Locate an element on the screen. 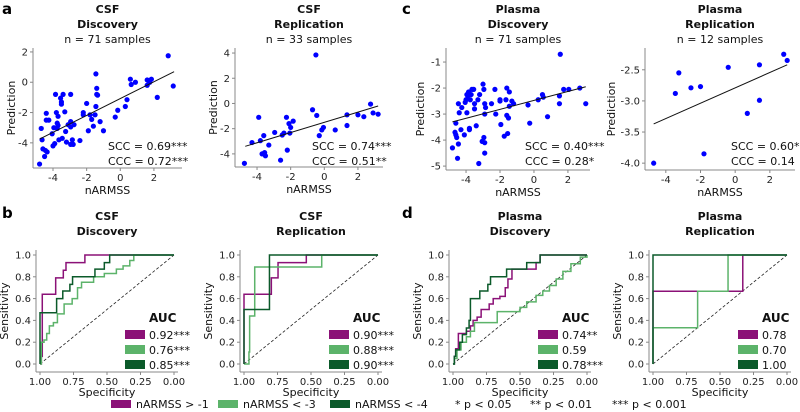 Image resolution: width=800 pixels, height=412 pixels. y-tick-label: 0 is located at coordinates (25, 83).